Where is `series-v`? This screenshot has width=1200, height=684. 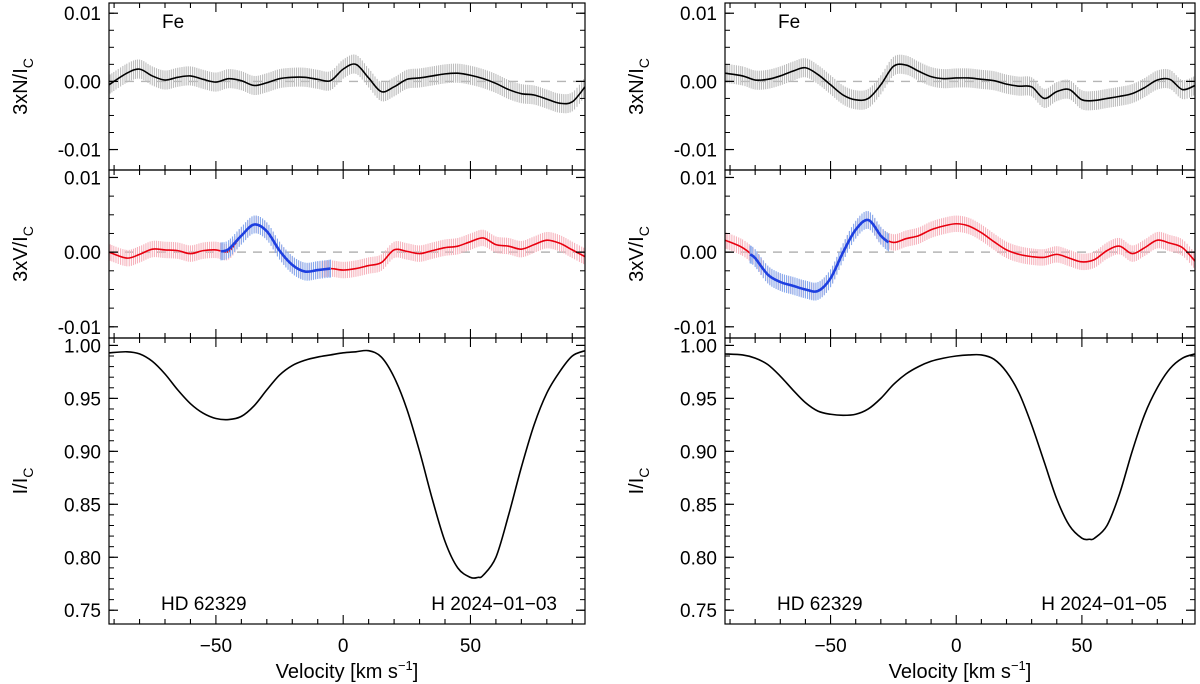 series-v is located at coordinates (347, 248).